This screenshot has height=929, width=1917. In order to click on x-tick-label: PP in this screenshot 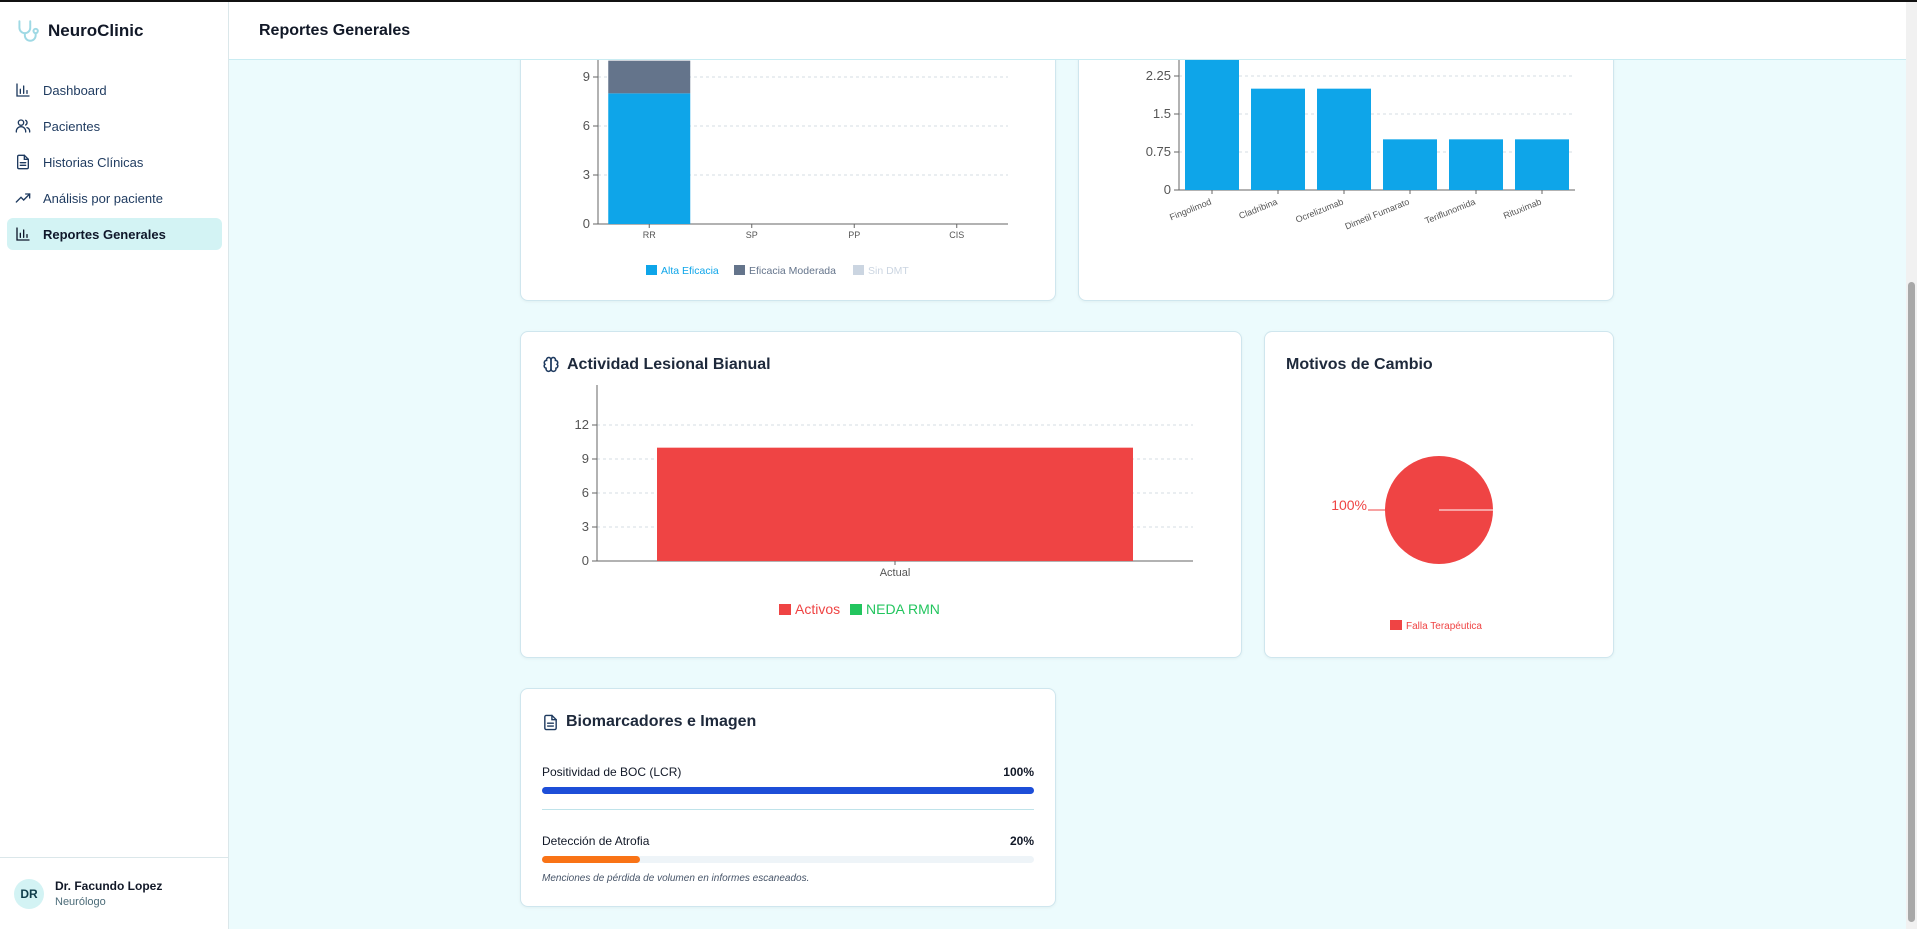, I will do `click(854, 235)`.